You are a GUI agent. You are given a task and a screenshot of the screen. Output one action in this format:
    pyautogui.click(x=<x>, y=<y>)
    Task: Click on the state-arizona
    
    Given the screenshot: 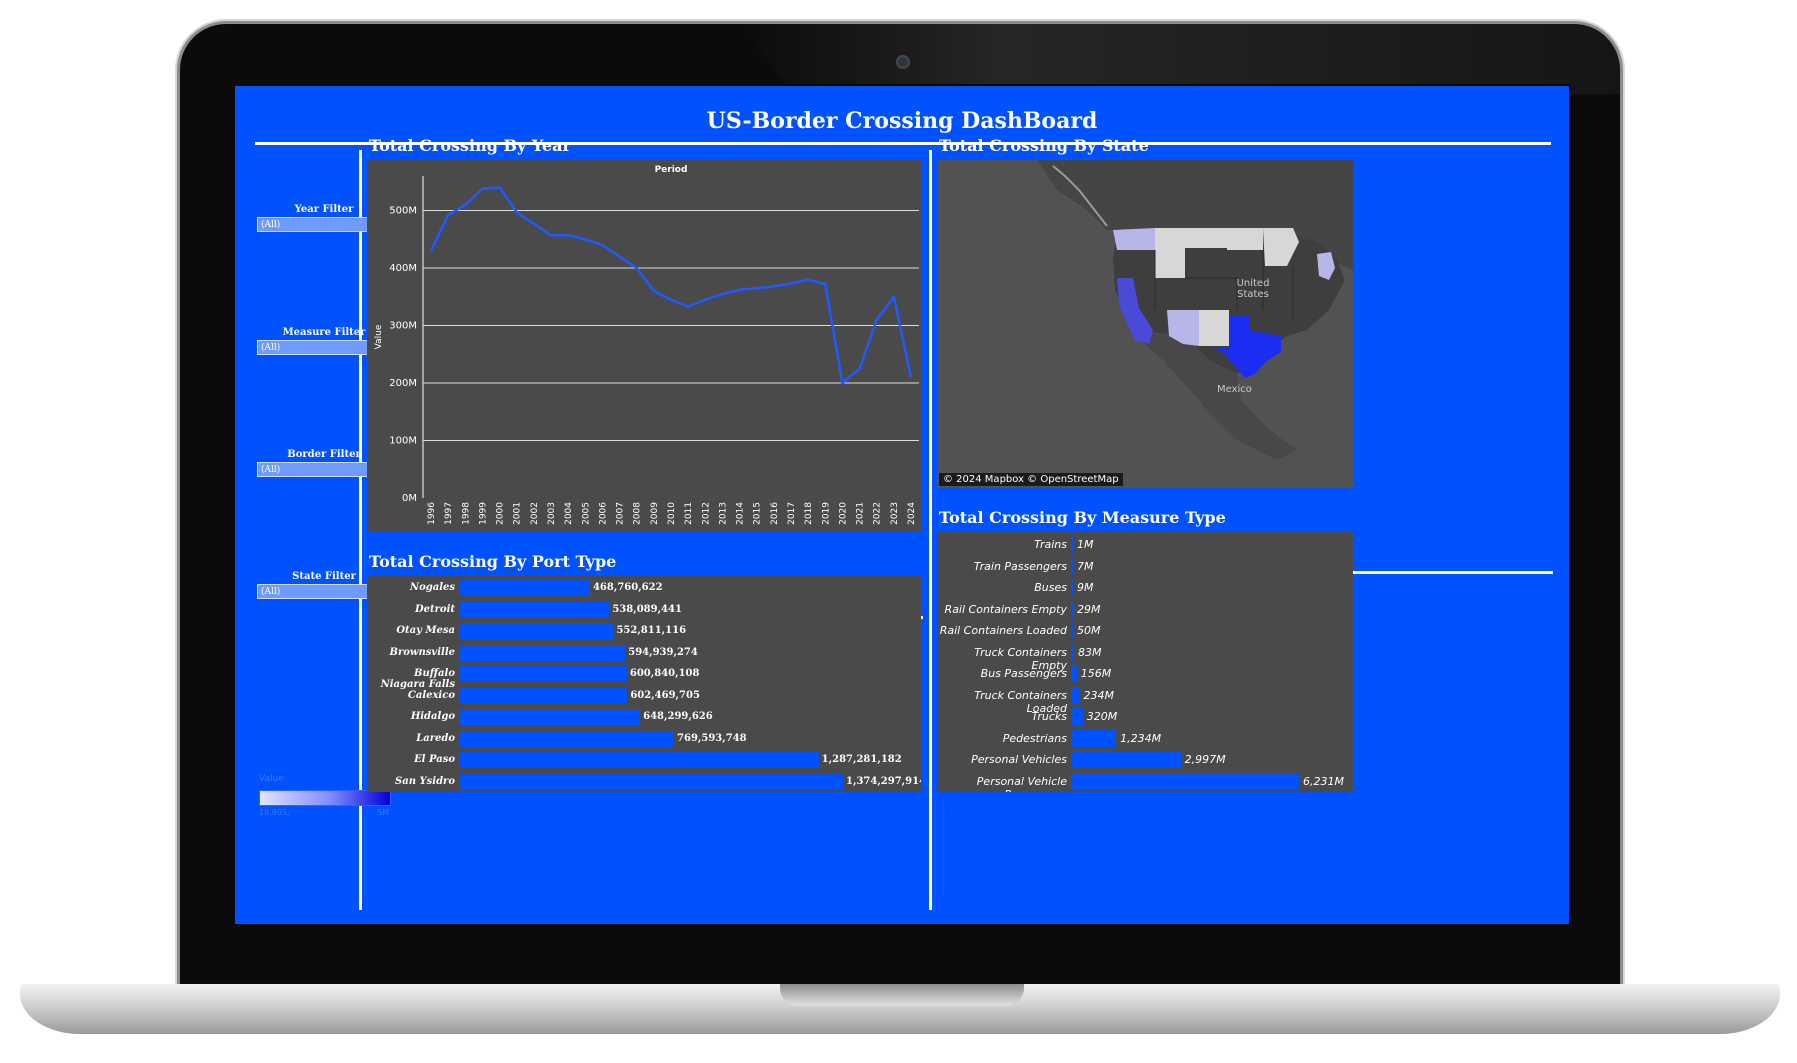 What is the action you would take?
    pyautogui.click(x=1183, y=328)
    